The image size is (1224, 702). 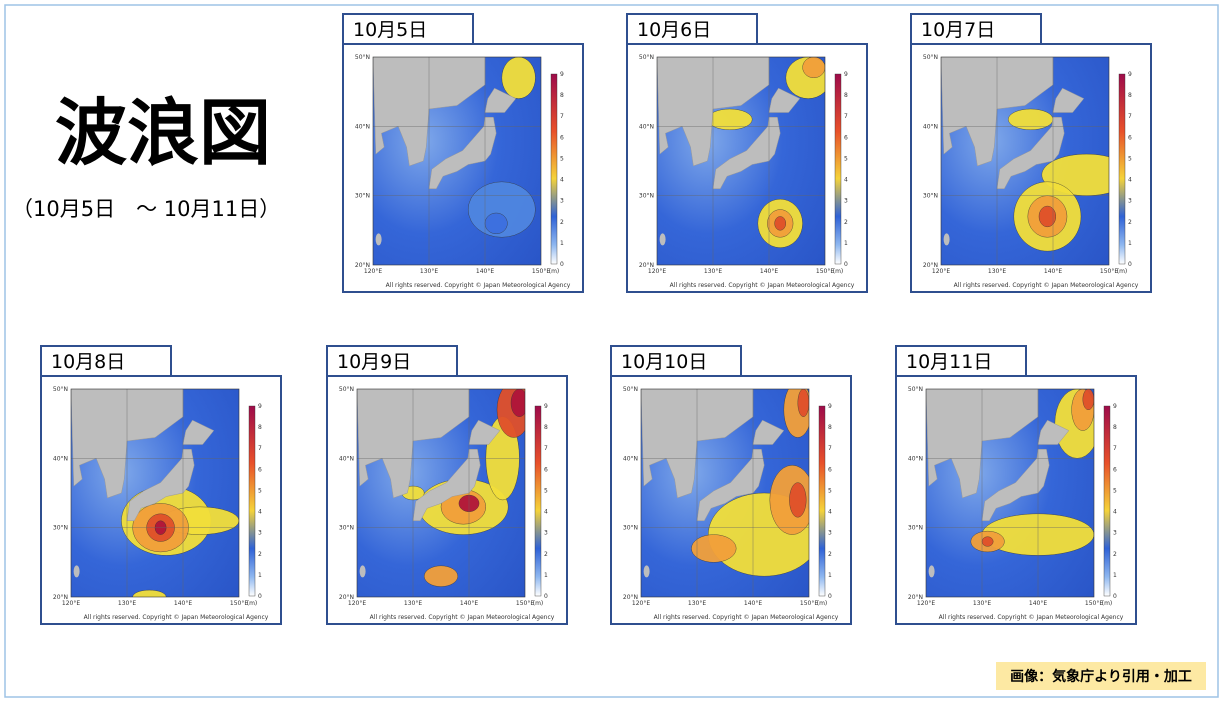 What do you see at coordinates (392, 361) in the screenshot?
I see `panel-tab` at bounding box center [392, 361].